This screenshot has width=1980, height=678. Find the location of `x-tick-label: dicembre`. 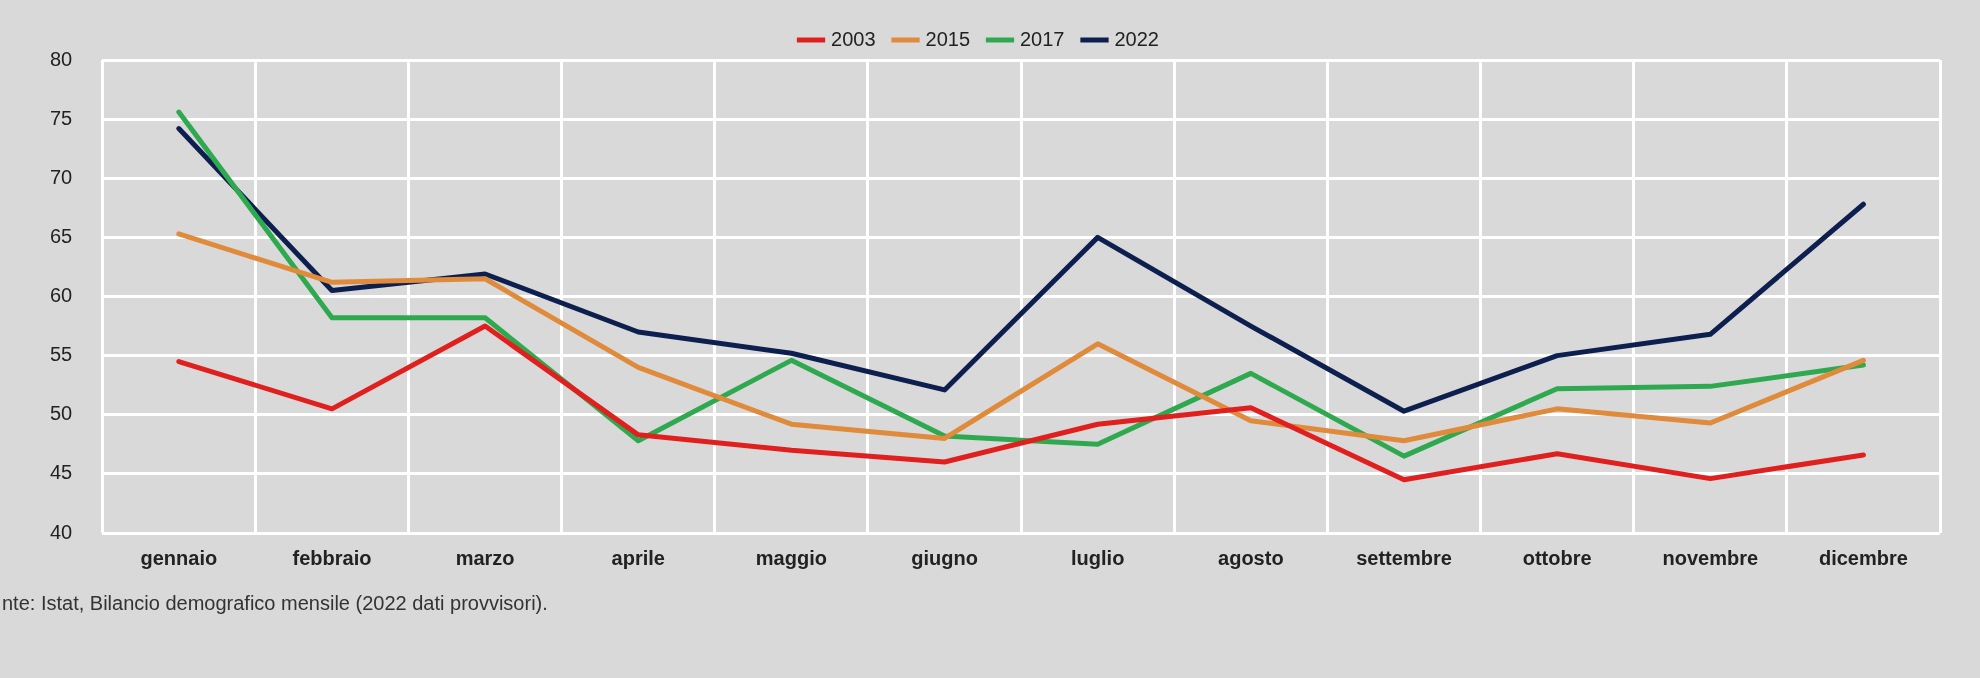

x-tick-label: dicembre is located at coordinates (1863, 557).